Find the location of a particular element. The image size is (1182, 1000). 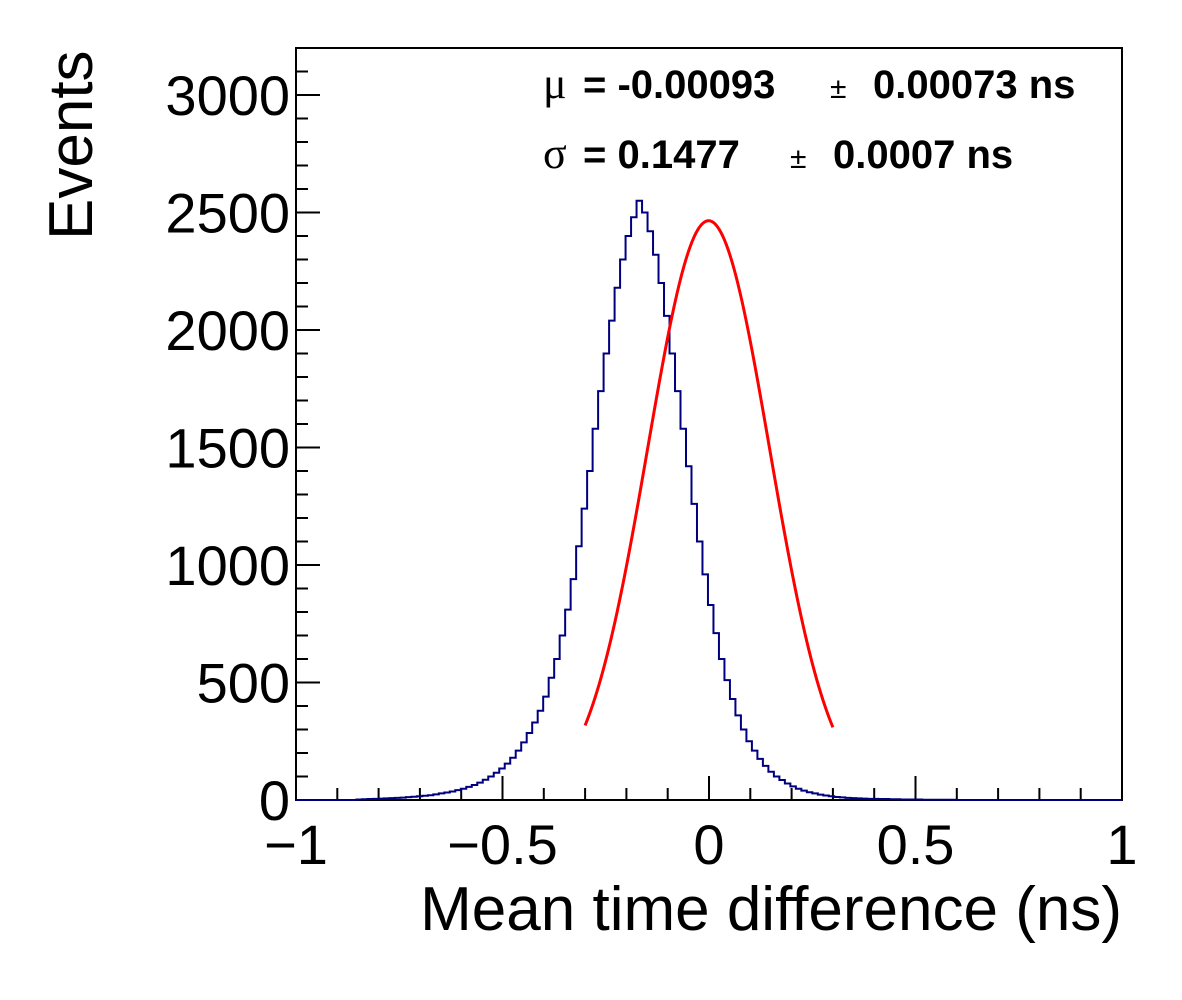

x-tick-label: 0.5 is located at coordinates (916, 844).